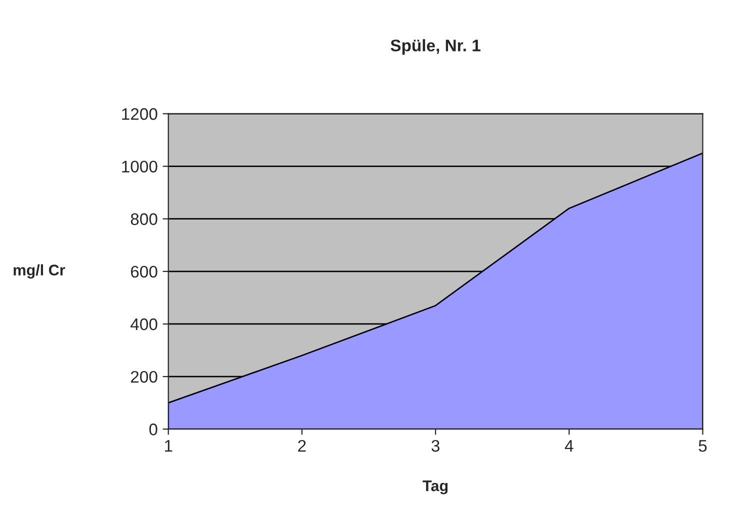 This screenshot has height=517, width=732. I want to click on y-axis-title: mg/l Cr, so click(40, 271).